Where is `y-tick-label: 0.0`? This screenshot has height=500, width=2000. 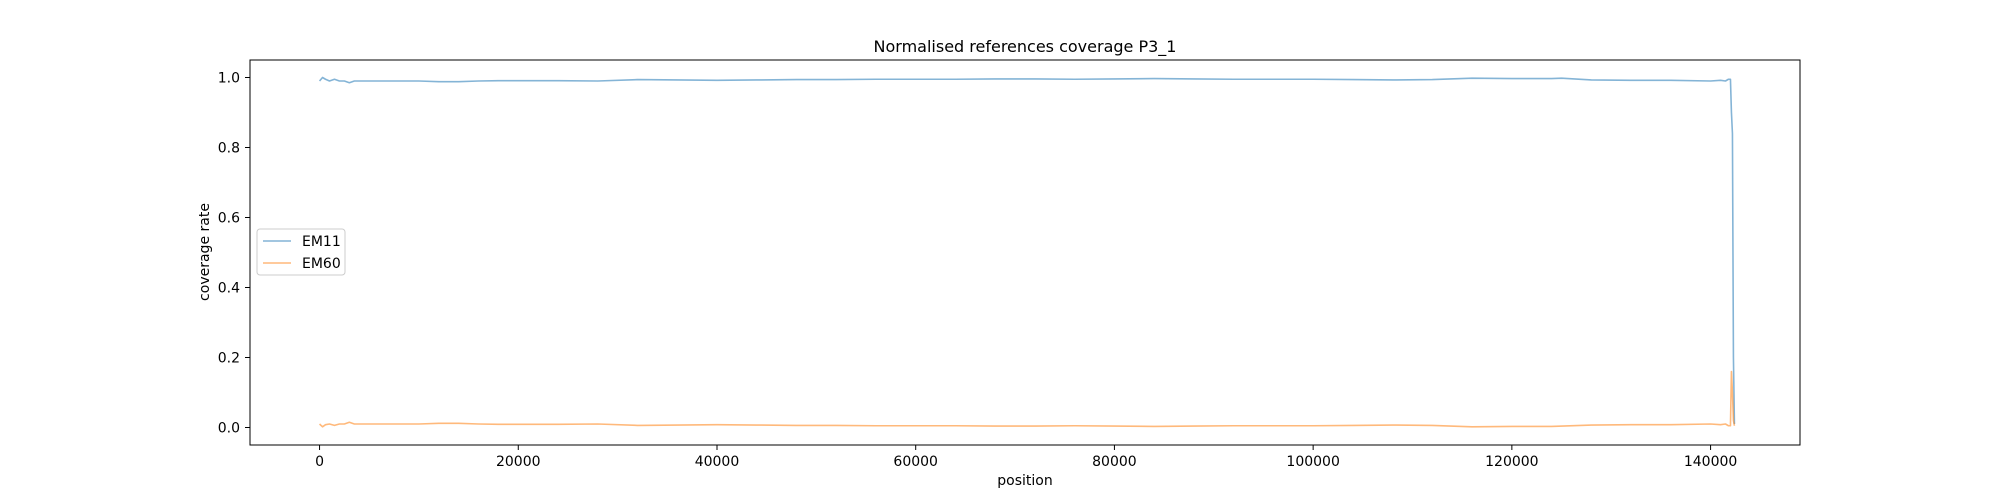 y-tick-label: 0.0 is located at coordinates (229, 429).